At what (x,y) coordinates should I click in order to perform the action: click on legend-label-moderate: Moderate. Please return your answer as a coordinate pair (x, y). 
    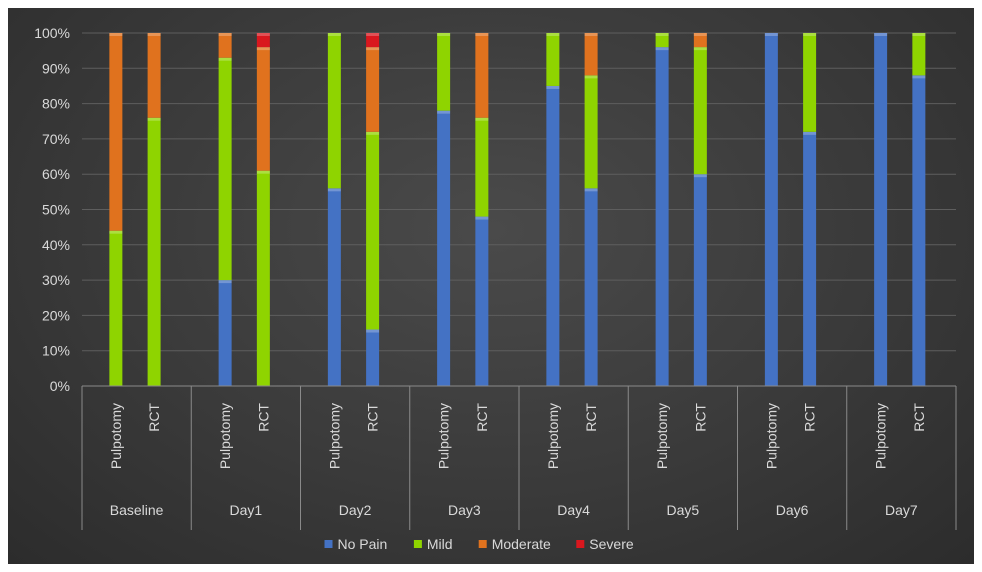
    Looking at the image, I should click on (521, 544).